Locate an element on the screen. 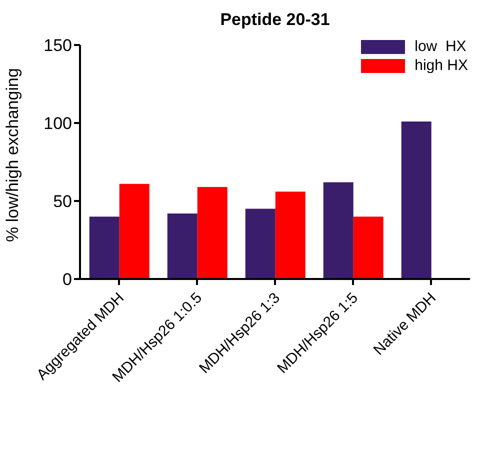 The height and width of the screenshot is (459, 480). y-tick-label: 50 is located at coordinates (62, 202).